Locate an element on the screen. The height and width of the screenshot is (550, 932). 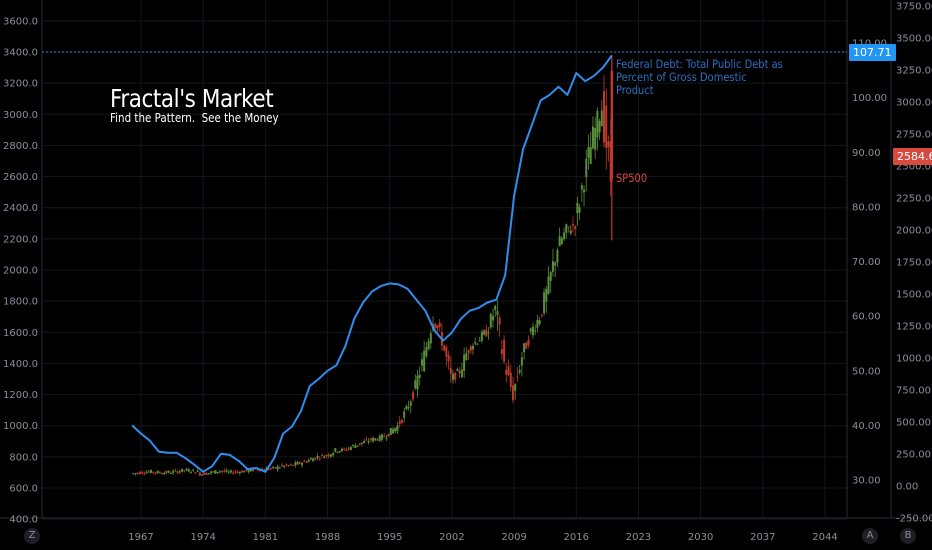
left-tick-label: 600.0 is located at coordinates (23, 489).